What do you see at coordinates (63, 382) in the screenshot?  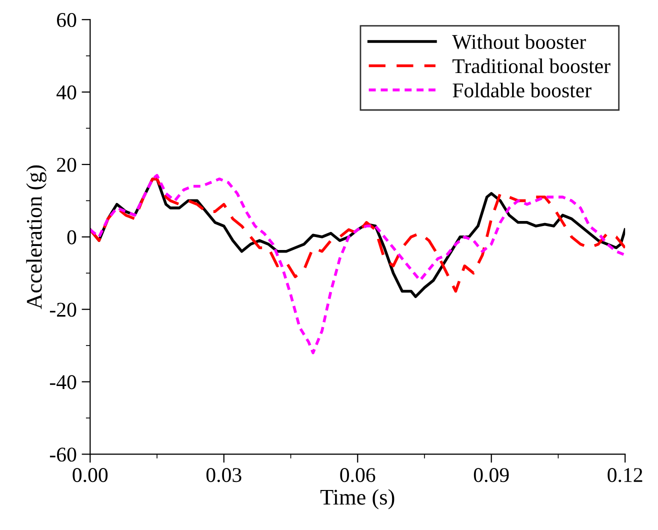 I see `y-tick-label: -40` at bounding box center [63, 382].